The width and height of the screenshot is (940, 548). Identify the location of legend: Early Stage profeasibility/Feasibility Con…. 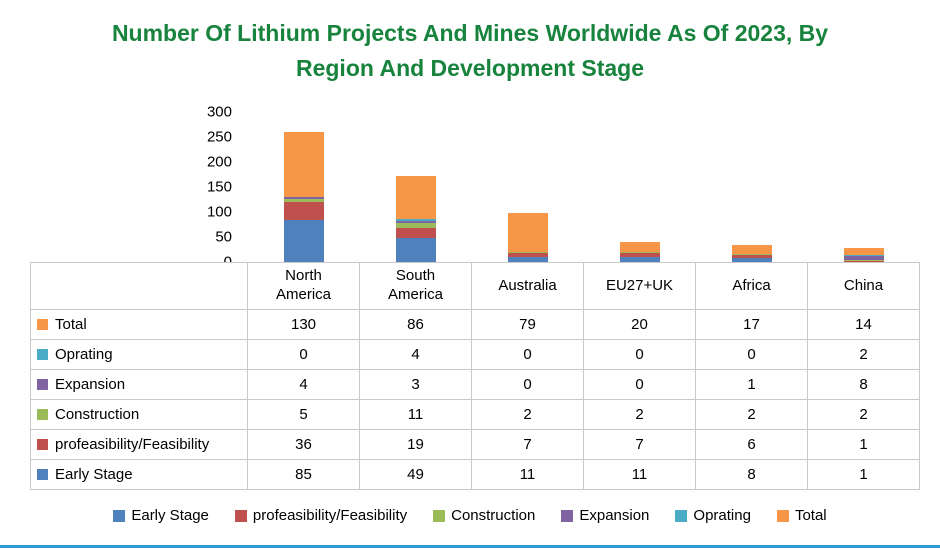
(470, 515).